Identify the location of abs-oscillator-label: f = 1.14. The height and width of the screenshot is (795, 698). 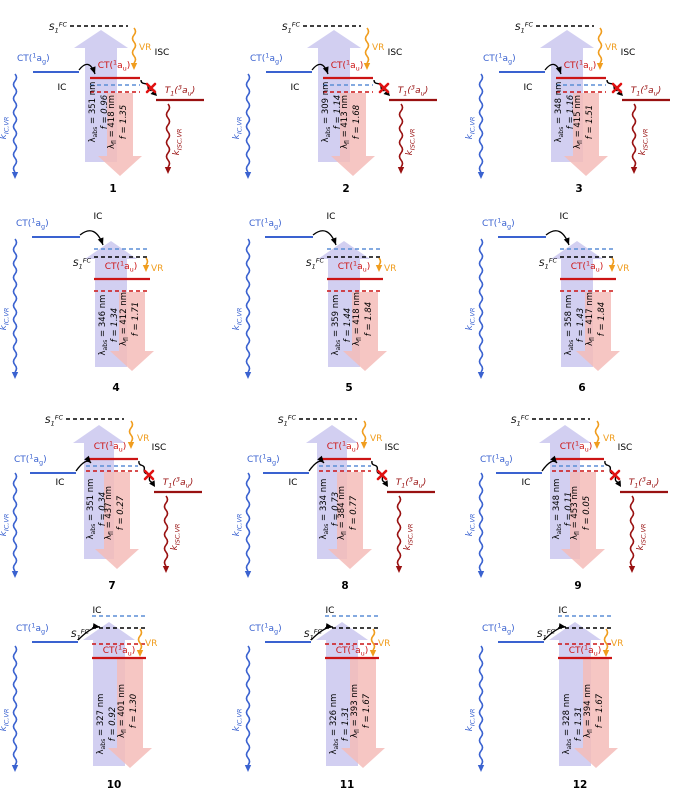
(338, 112).